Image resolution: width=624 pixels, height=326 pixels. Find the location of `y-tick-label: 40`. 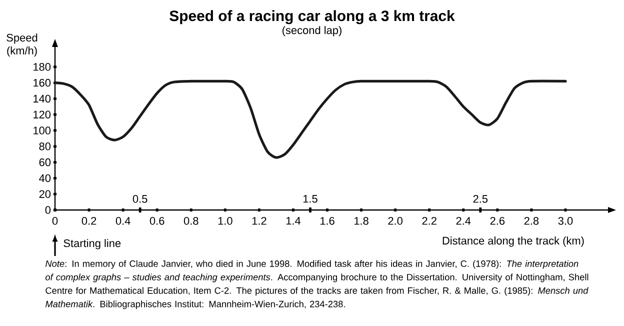

y-tick-label: 40 is located at coordinates (45, 178).